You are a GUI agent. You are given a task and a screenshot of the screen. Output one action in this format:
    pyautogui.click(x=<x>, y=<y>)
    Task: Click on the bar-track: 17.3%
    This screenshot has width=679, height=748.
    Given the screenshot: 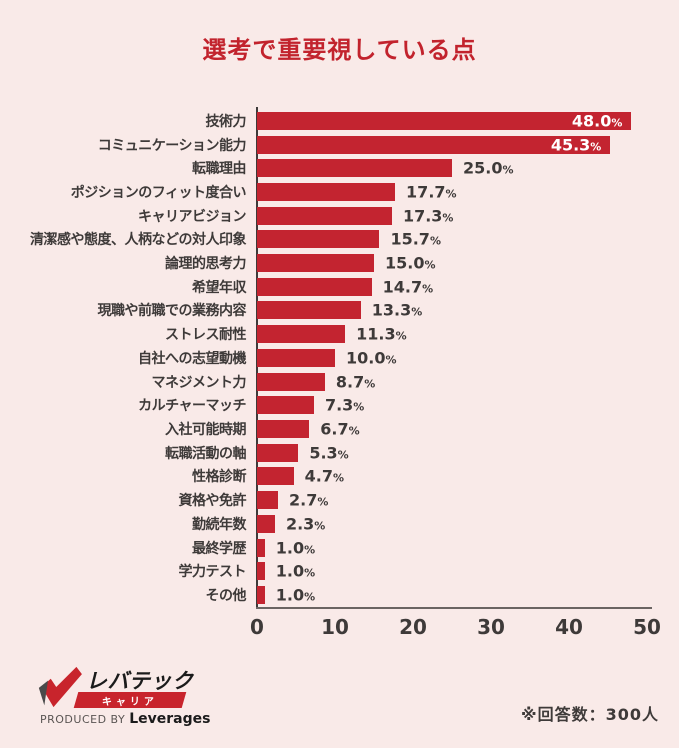 What is the action you would take?
    pyautogui.click(x=452, y=215)
    